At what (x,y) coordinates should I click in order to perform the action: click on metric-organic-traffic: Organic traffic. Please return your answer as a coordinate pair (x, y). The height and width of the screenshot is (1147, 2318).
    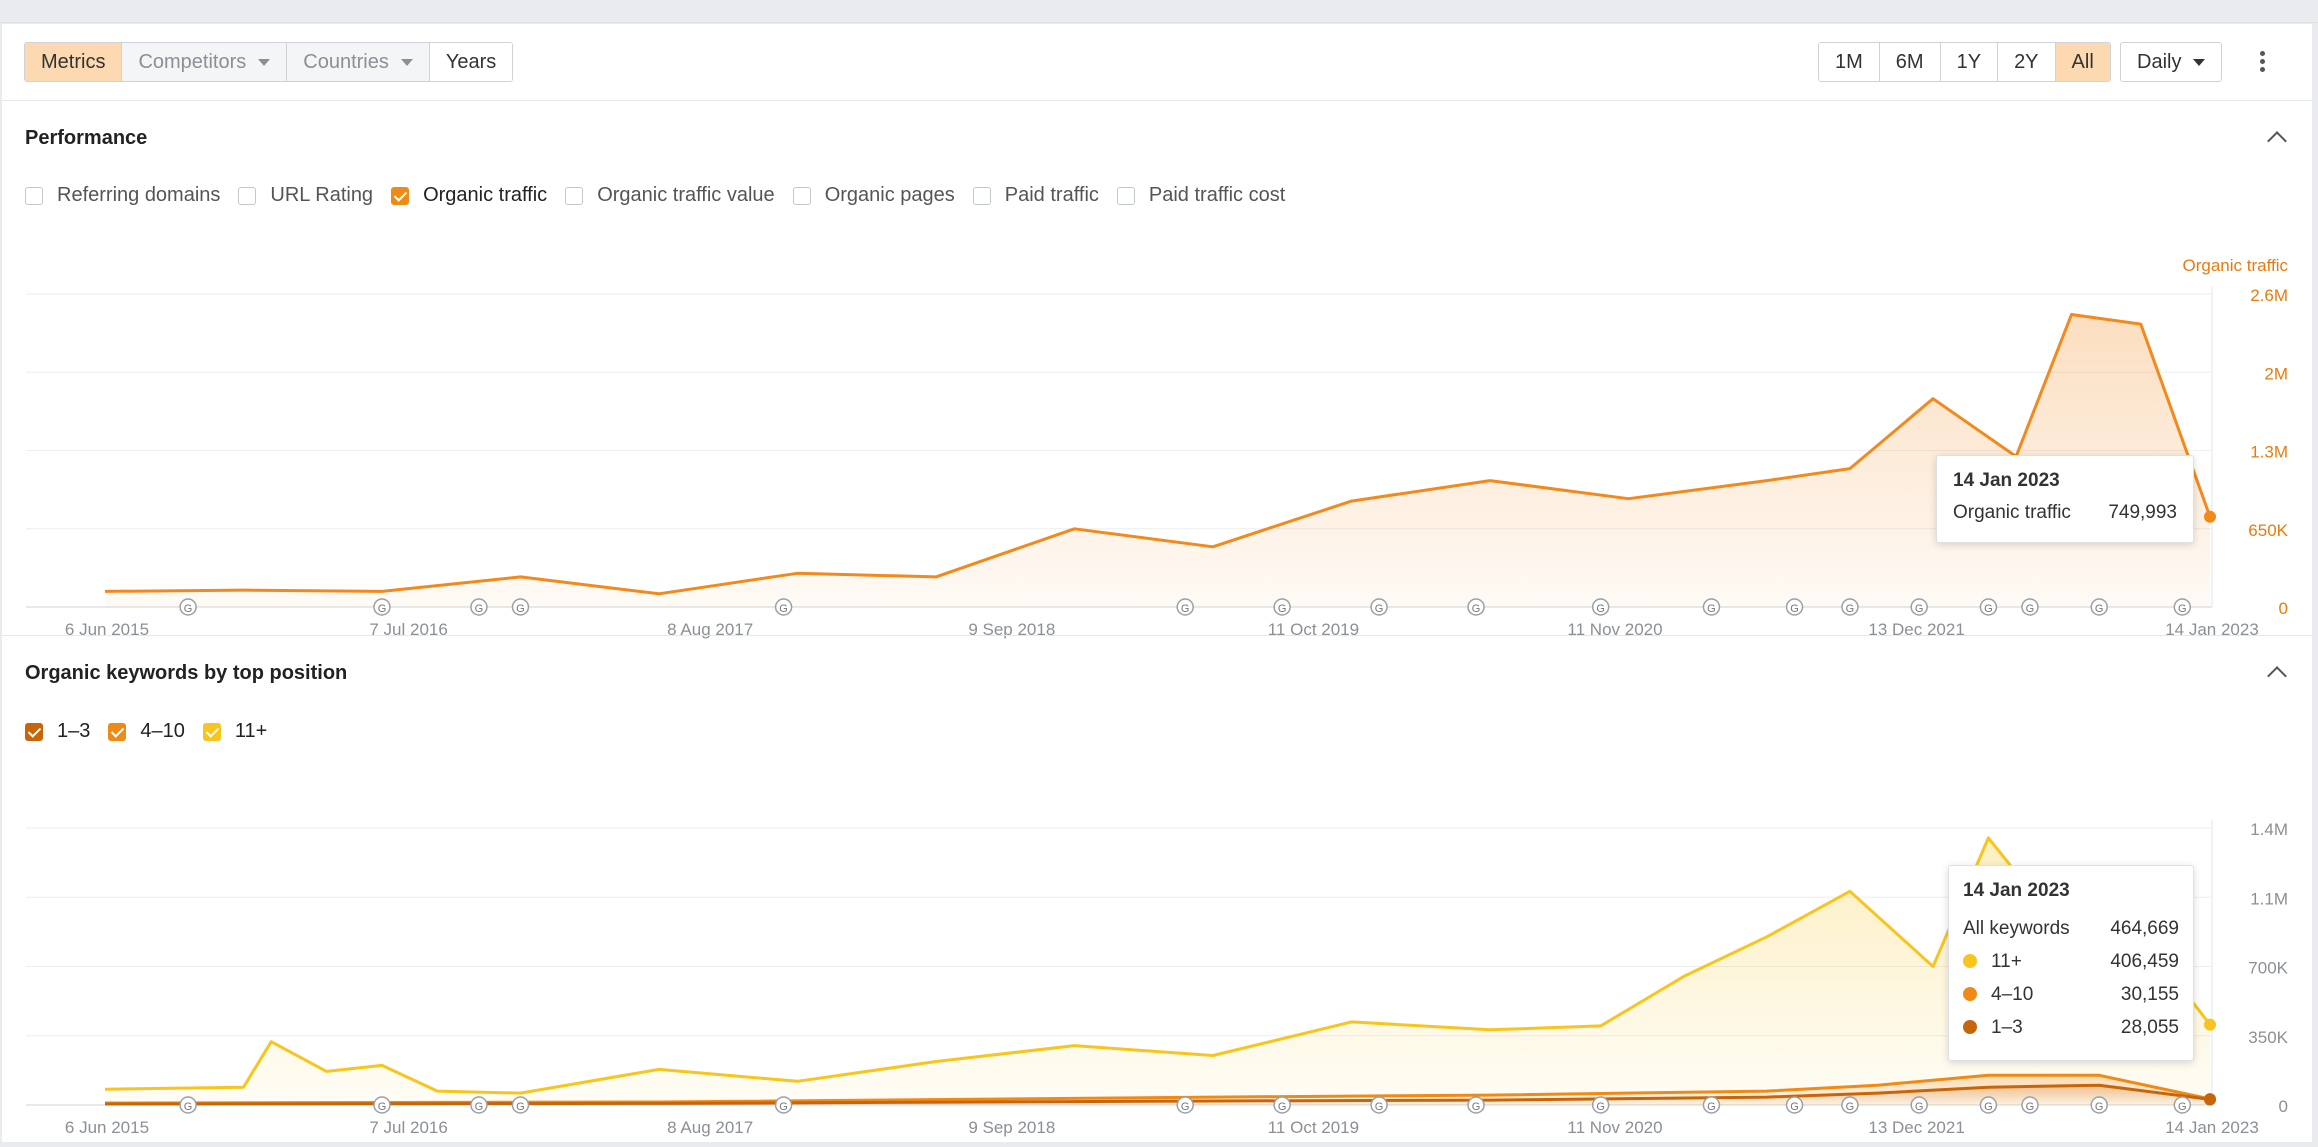
    Looking at the image, I should click on (469, 195).